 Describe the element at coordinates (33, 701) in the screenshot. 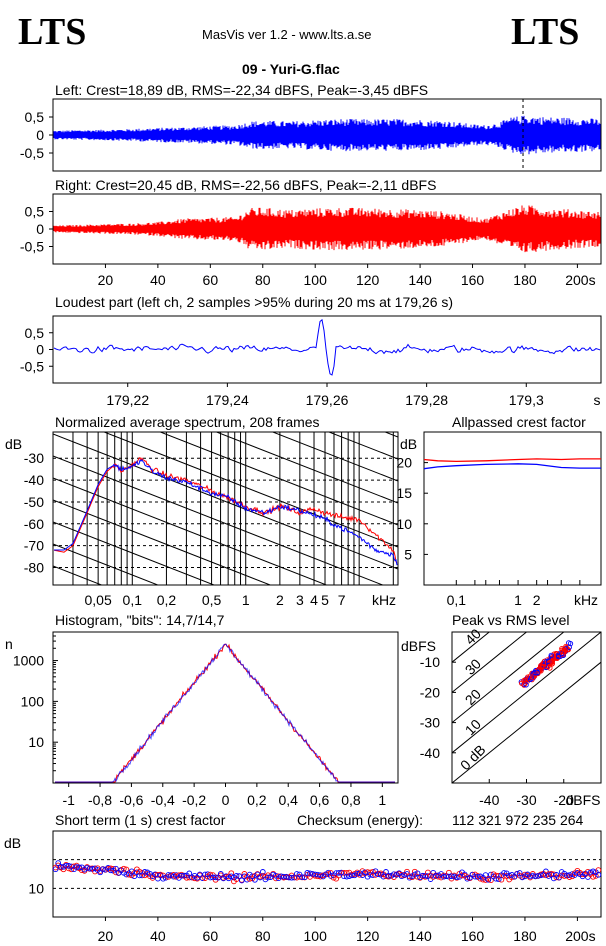

I see `histogram-ytick-label: 100` at that location.